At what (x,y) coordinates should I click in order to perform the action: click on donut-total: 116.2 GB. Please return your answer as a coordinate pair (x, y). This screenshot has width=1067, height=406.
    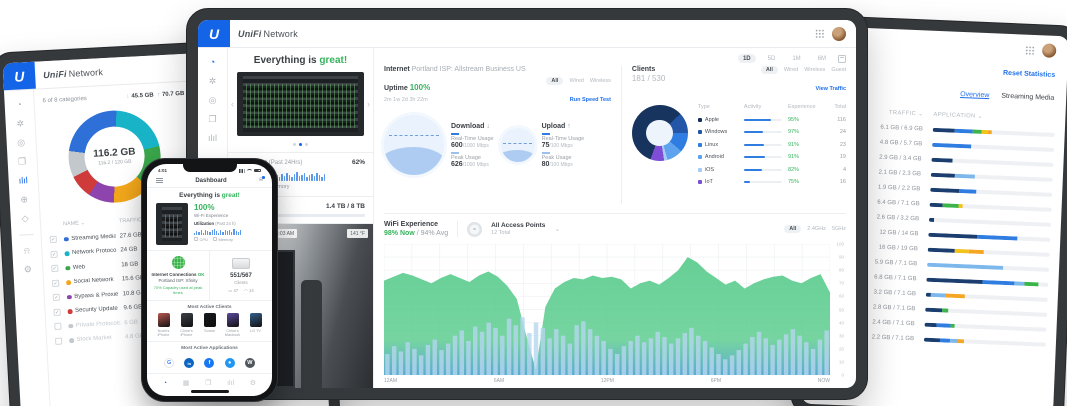
    Looking at the image, I should click on (114, 153).